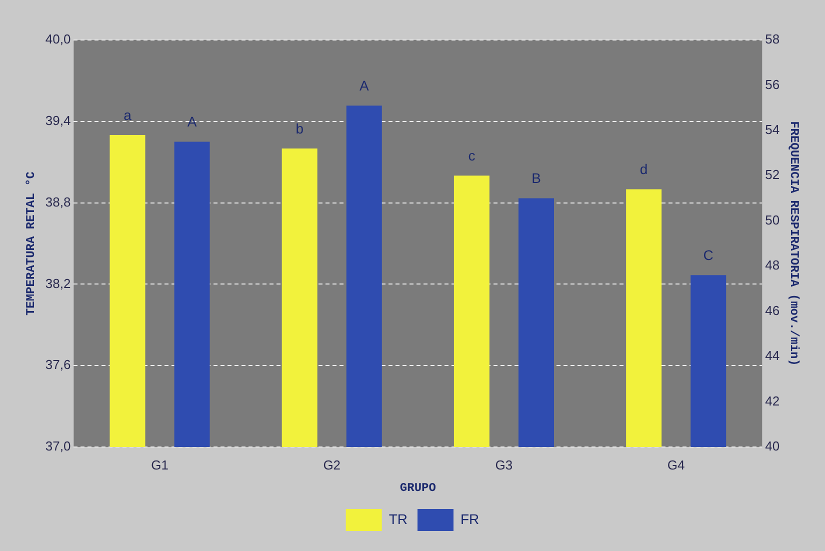 This screenshot has height=551, width=825. Describe the element at coordinates (772, 174) in the screenshot. I see `y2-tick-label: 52` at that location.